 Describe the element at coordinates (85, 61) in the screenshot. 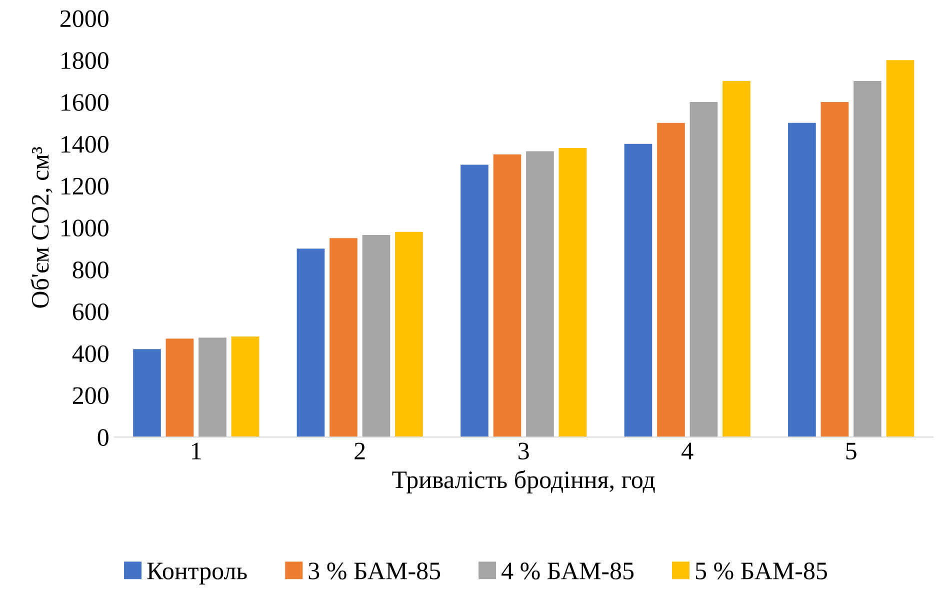

I see `y-tick-label: 1800` at that location.